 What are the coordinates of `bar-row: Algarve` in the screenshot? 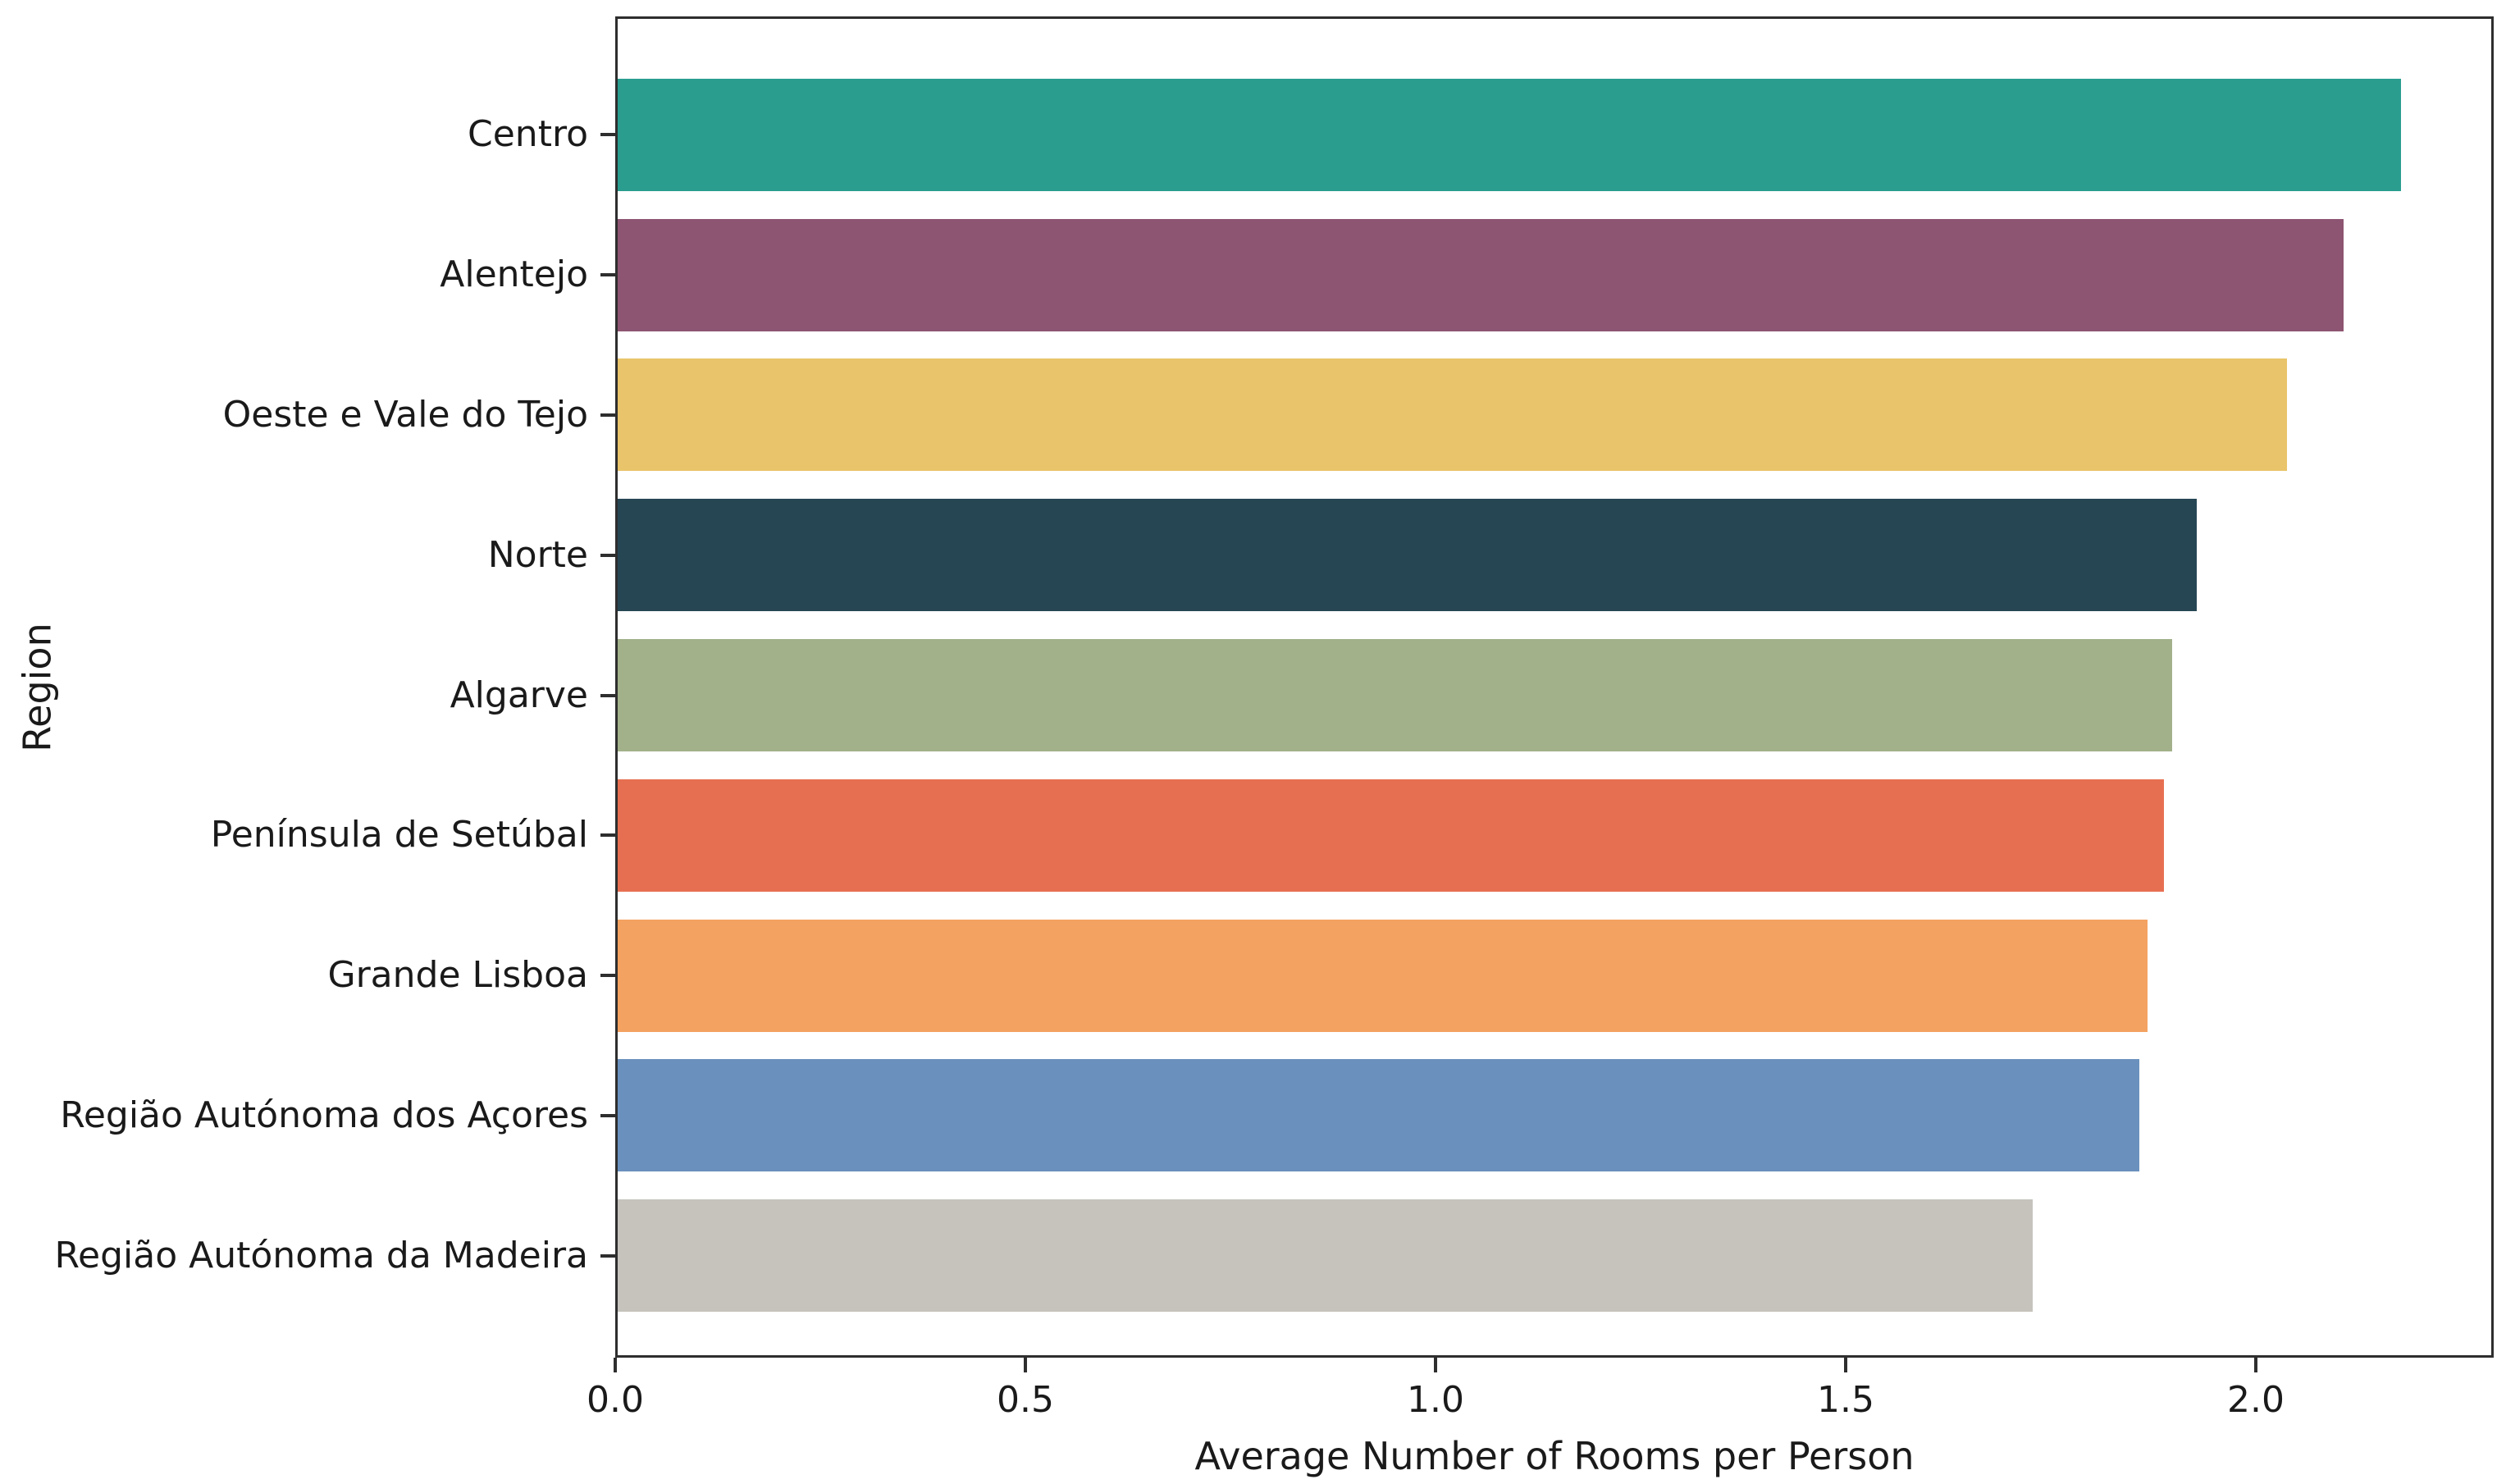 It's located at (1470, 695).